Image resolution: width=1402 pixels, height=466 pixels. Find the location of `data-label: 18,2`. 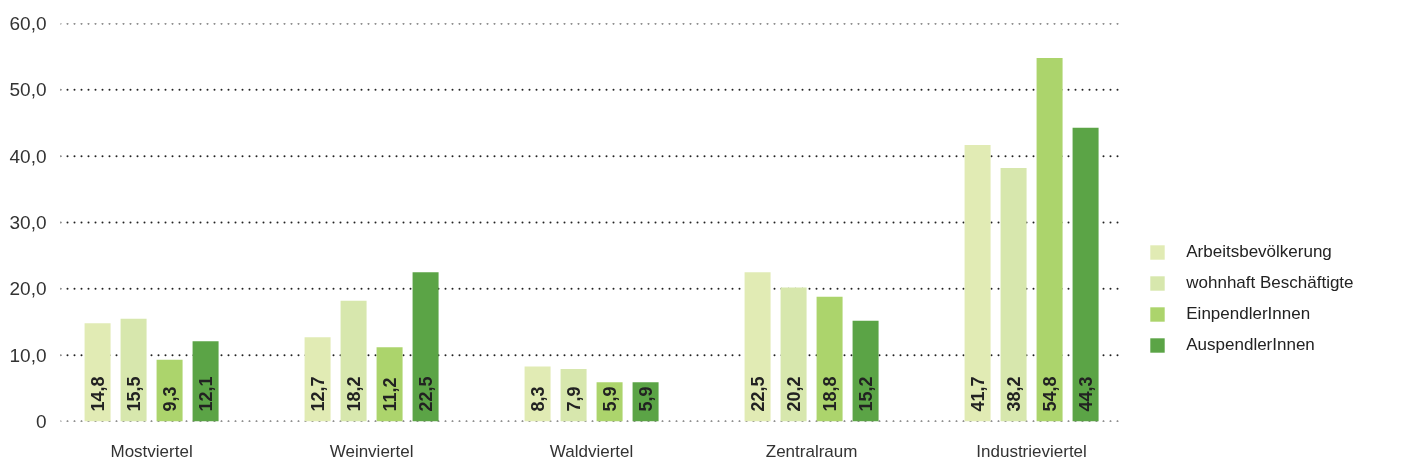

data-label: 18,2 is located at coordinates (354, 394).